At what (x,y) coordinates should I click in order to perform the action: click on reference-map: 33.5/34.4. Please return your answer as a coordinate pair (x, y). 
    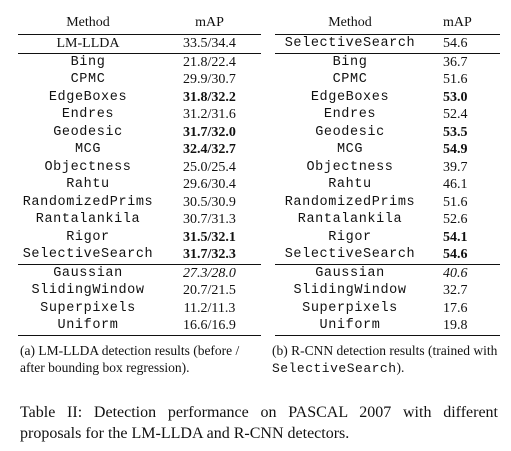
    Looking at the image, I should click on (209, 43).